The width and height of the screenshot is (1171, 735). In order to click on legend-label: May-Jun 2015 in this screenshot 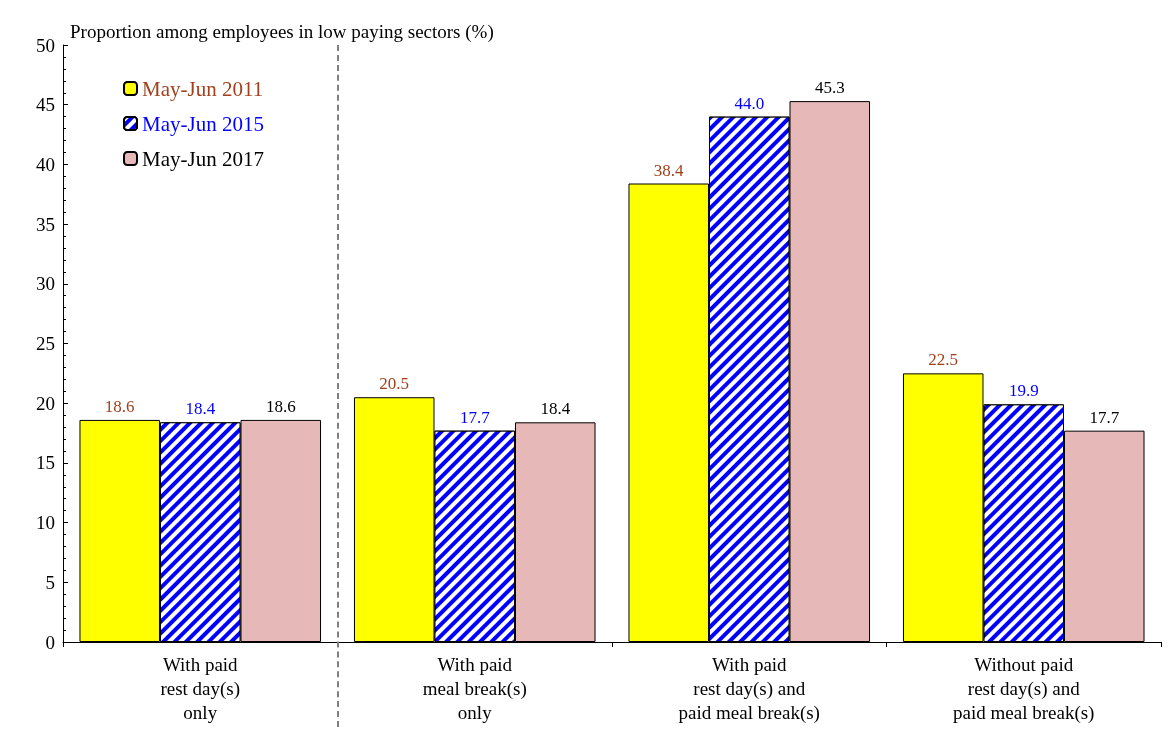, I will do `click(203, 123)`.